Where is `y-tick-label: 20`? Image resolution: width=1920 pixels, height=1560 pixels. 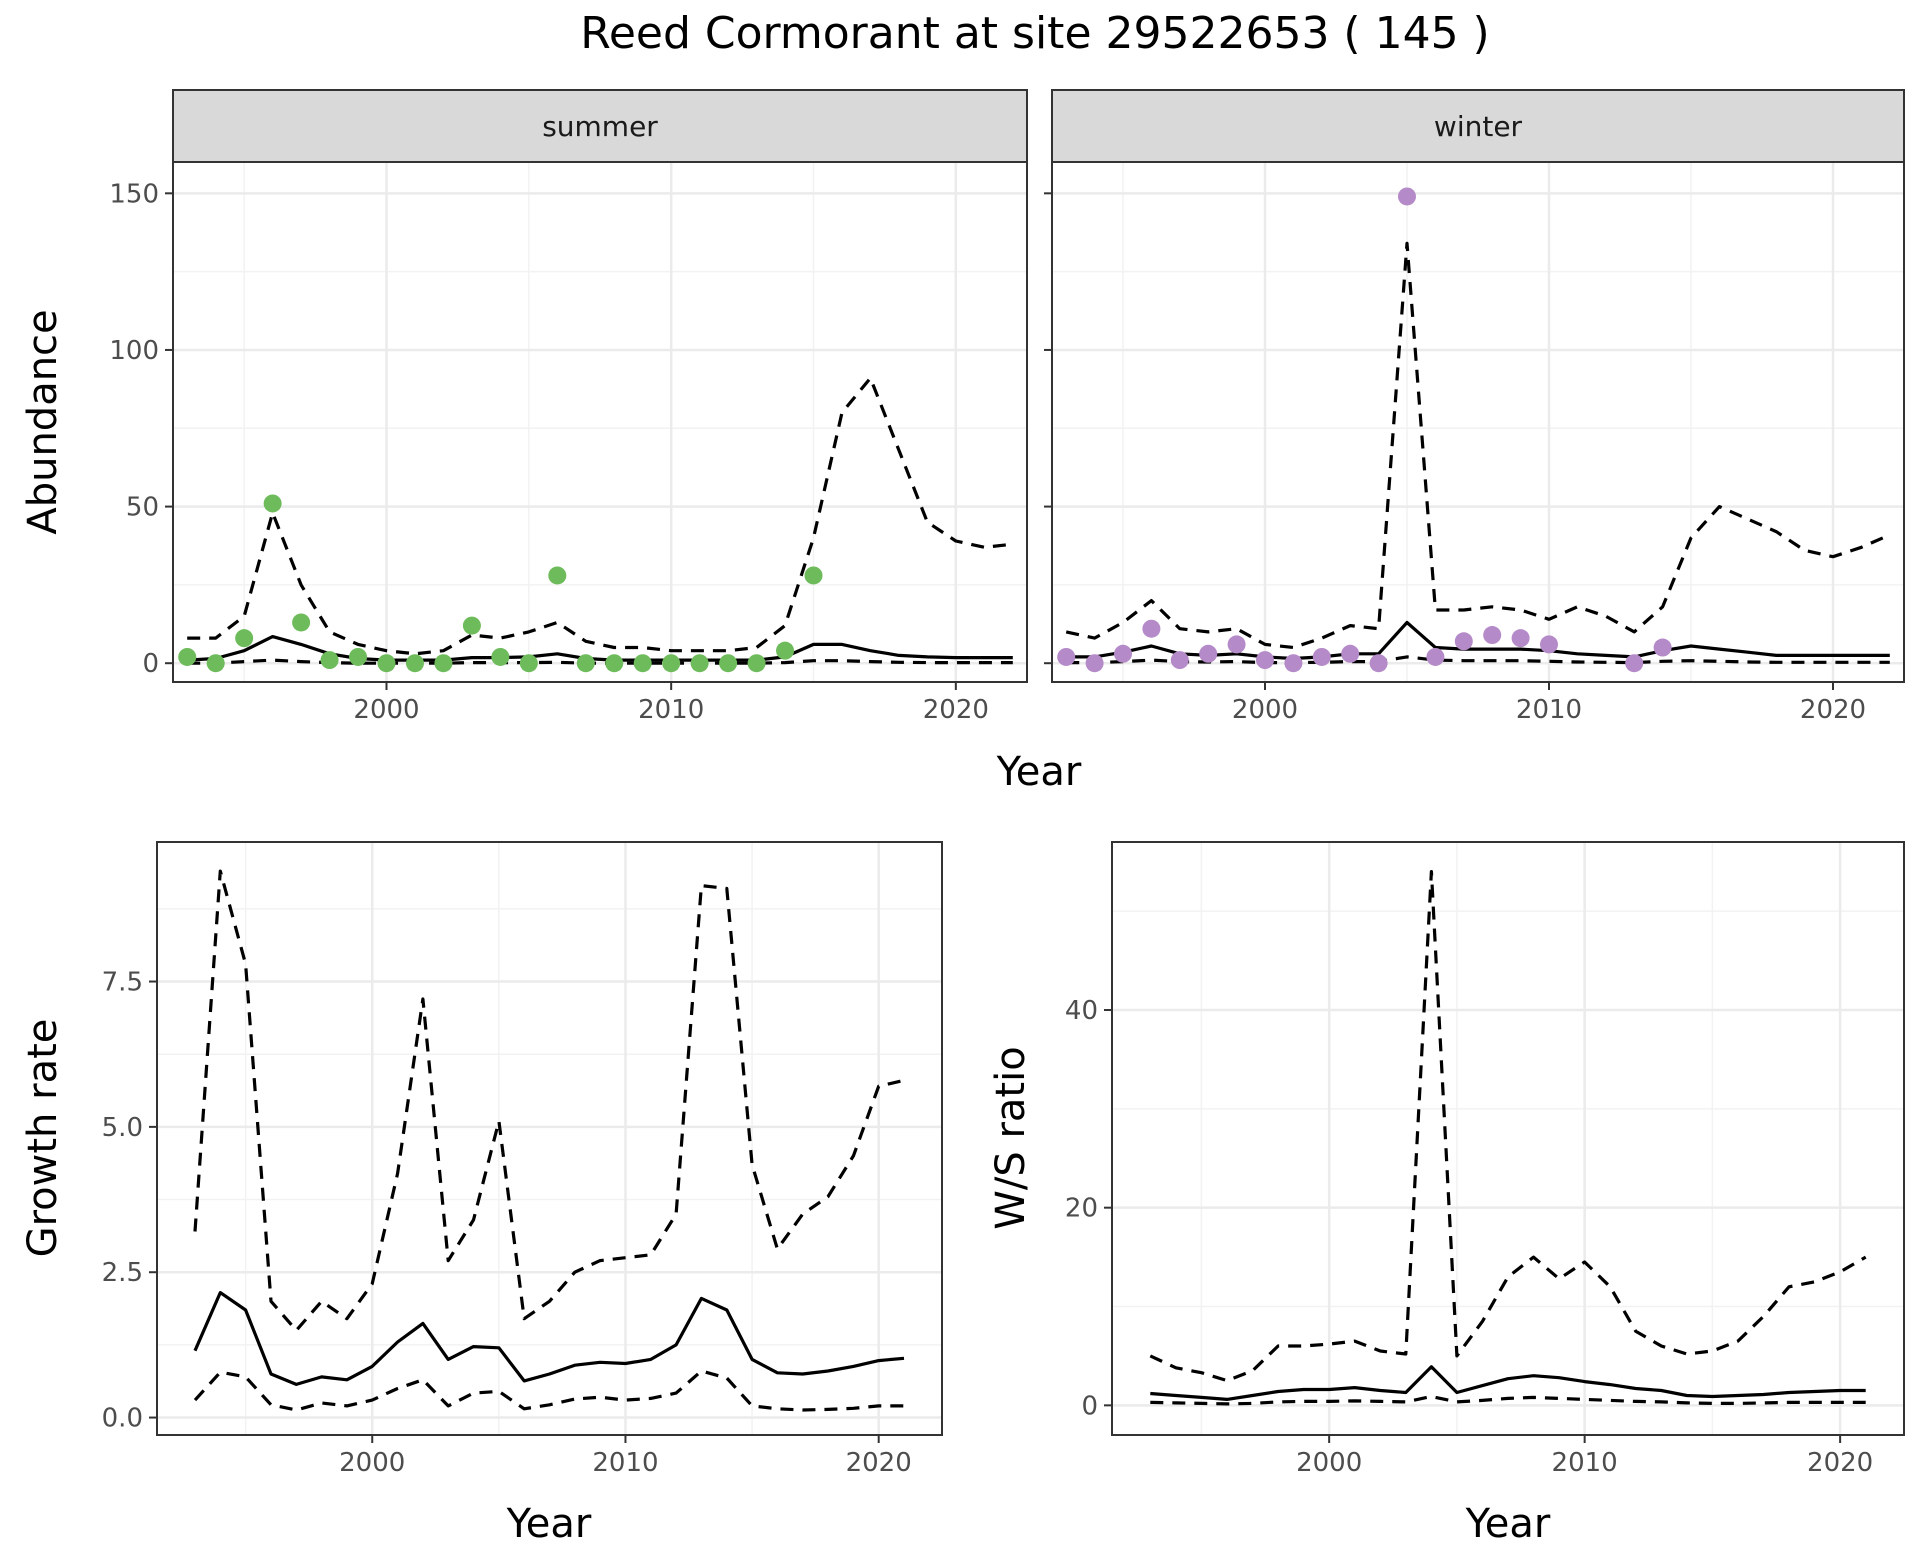
y-tick-label: 20 is located at coordinates (1081, 1209).